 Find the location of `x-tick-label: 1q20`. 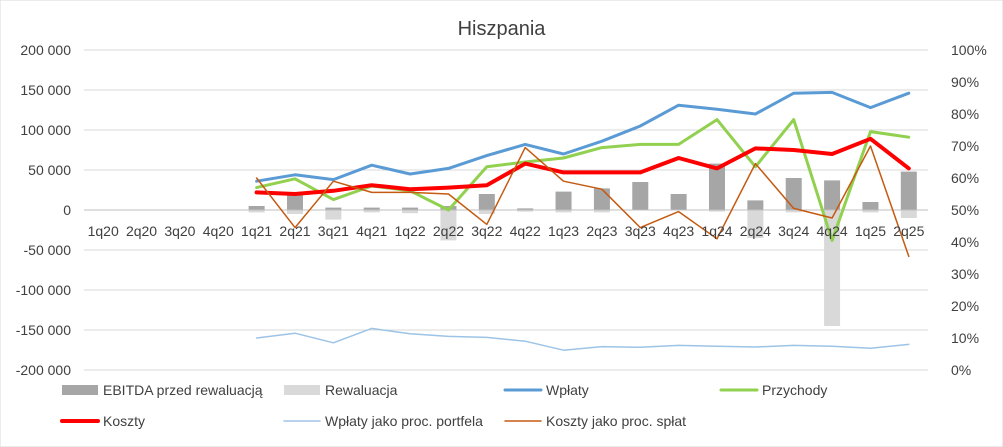

x-tick-label: 1q20 is located at coordinates (103, 231).